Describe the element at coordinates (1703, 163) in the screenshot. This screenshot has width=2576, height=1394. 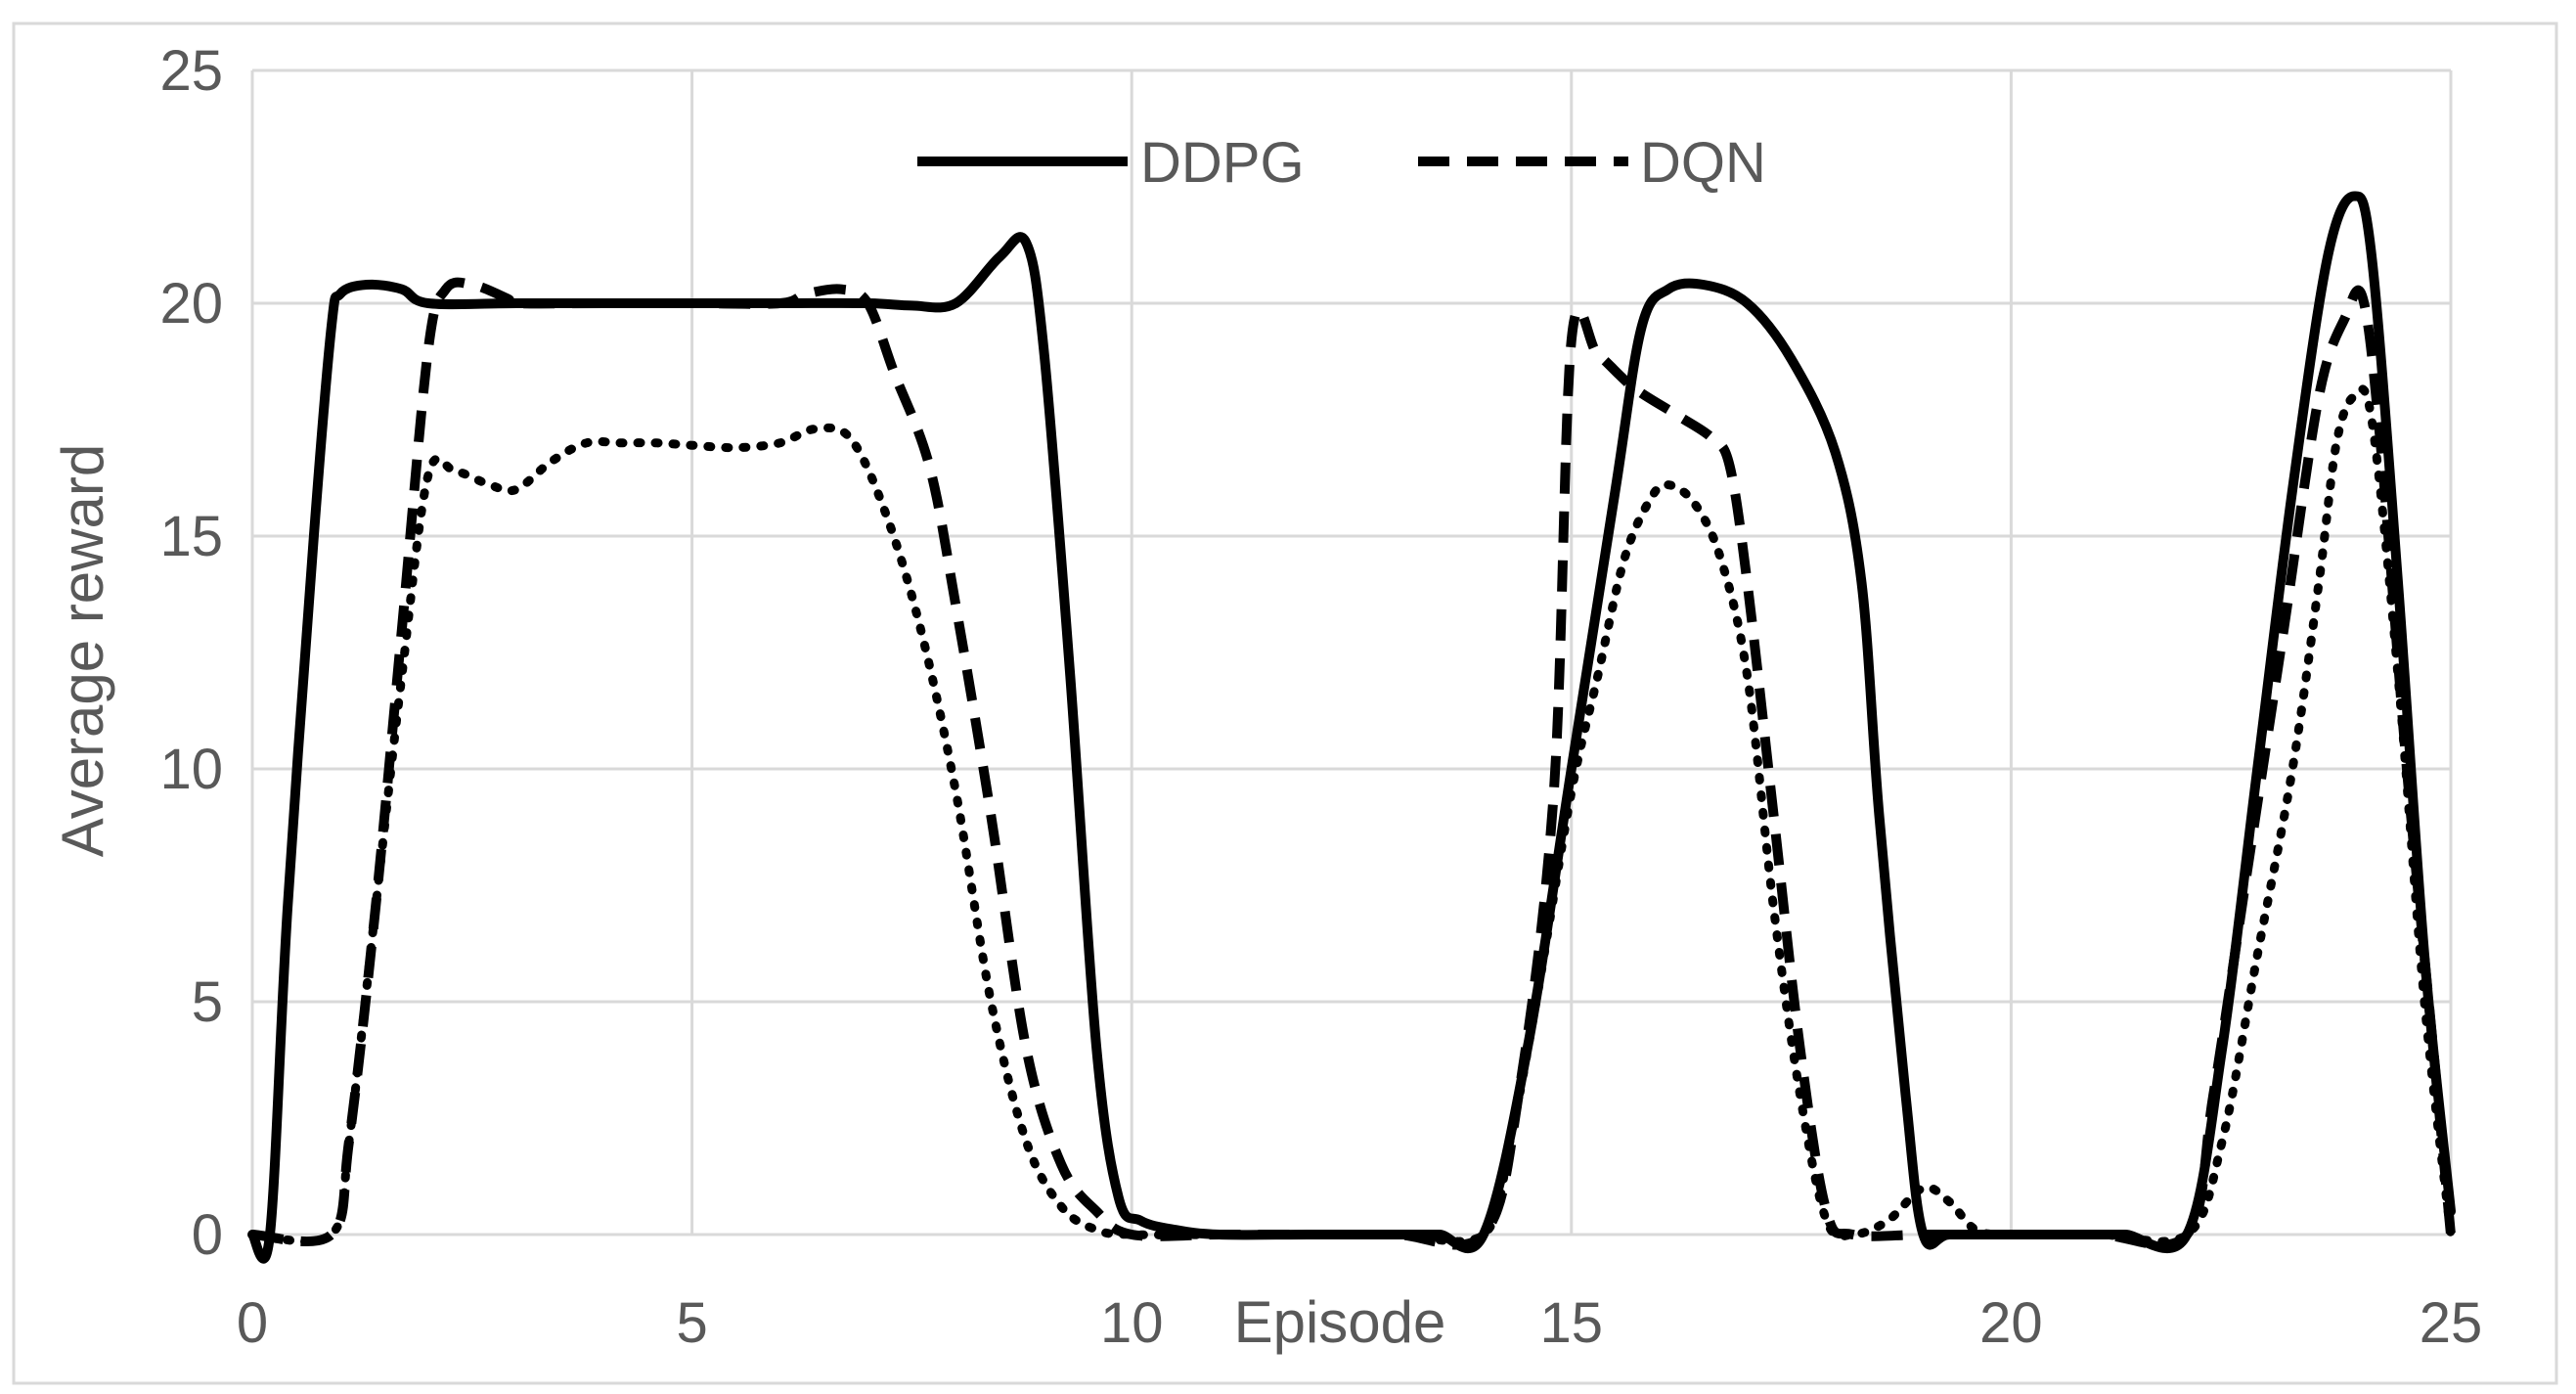
I see `legend-label-dqn: DQN` at that location.